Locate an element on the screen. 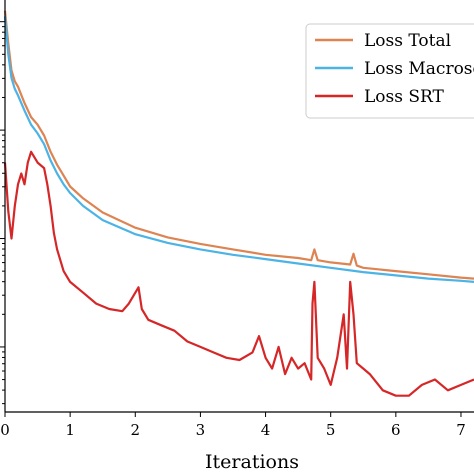  legend-box is located at coordinates (389, 71).